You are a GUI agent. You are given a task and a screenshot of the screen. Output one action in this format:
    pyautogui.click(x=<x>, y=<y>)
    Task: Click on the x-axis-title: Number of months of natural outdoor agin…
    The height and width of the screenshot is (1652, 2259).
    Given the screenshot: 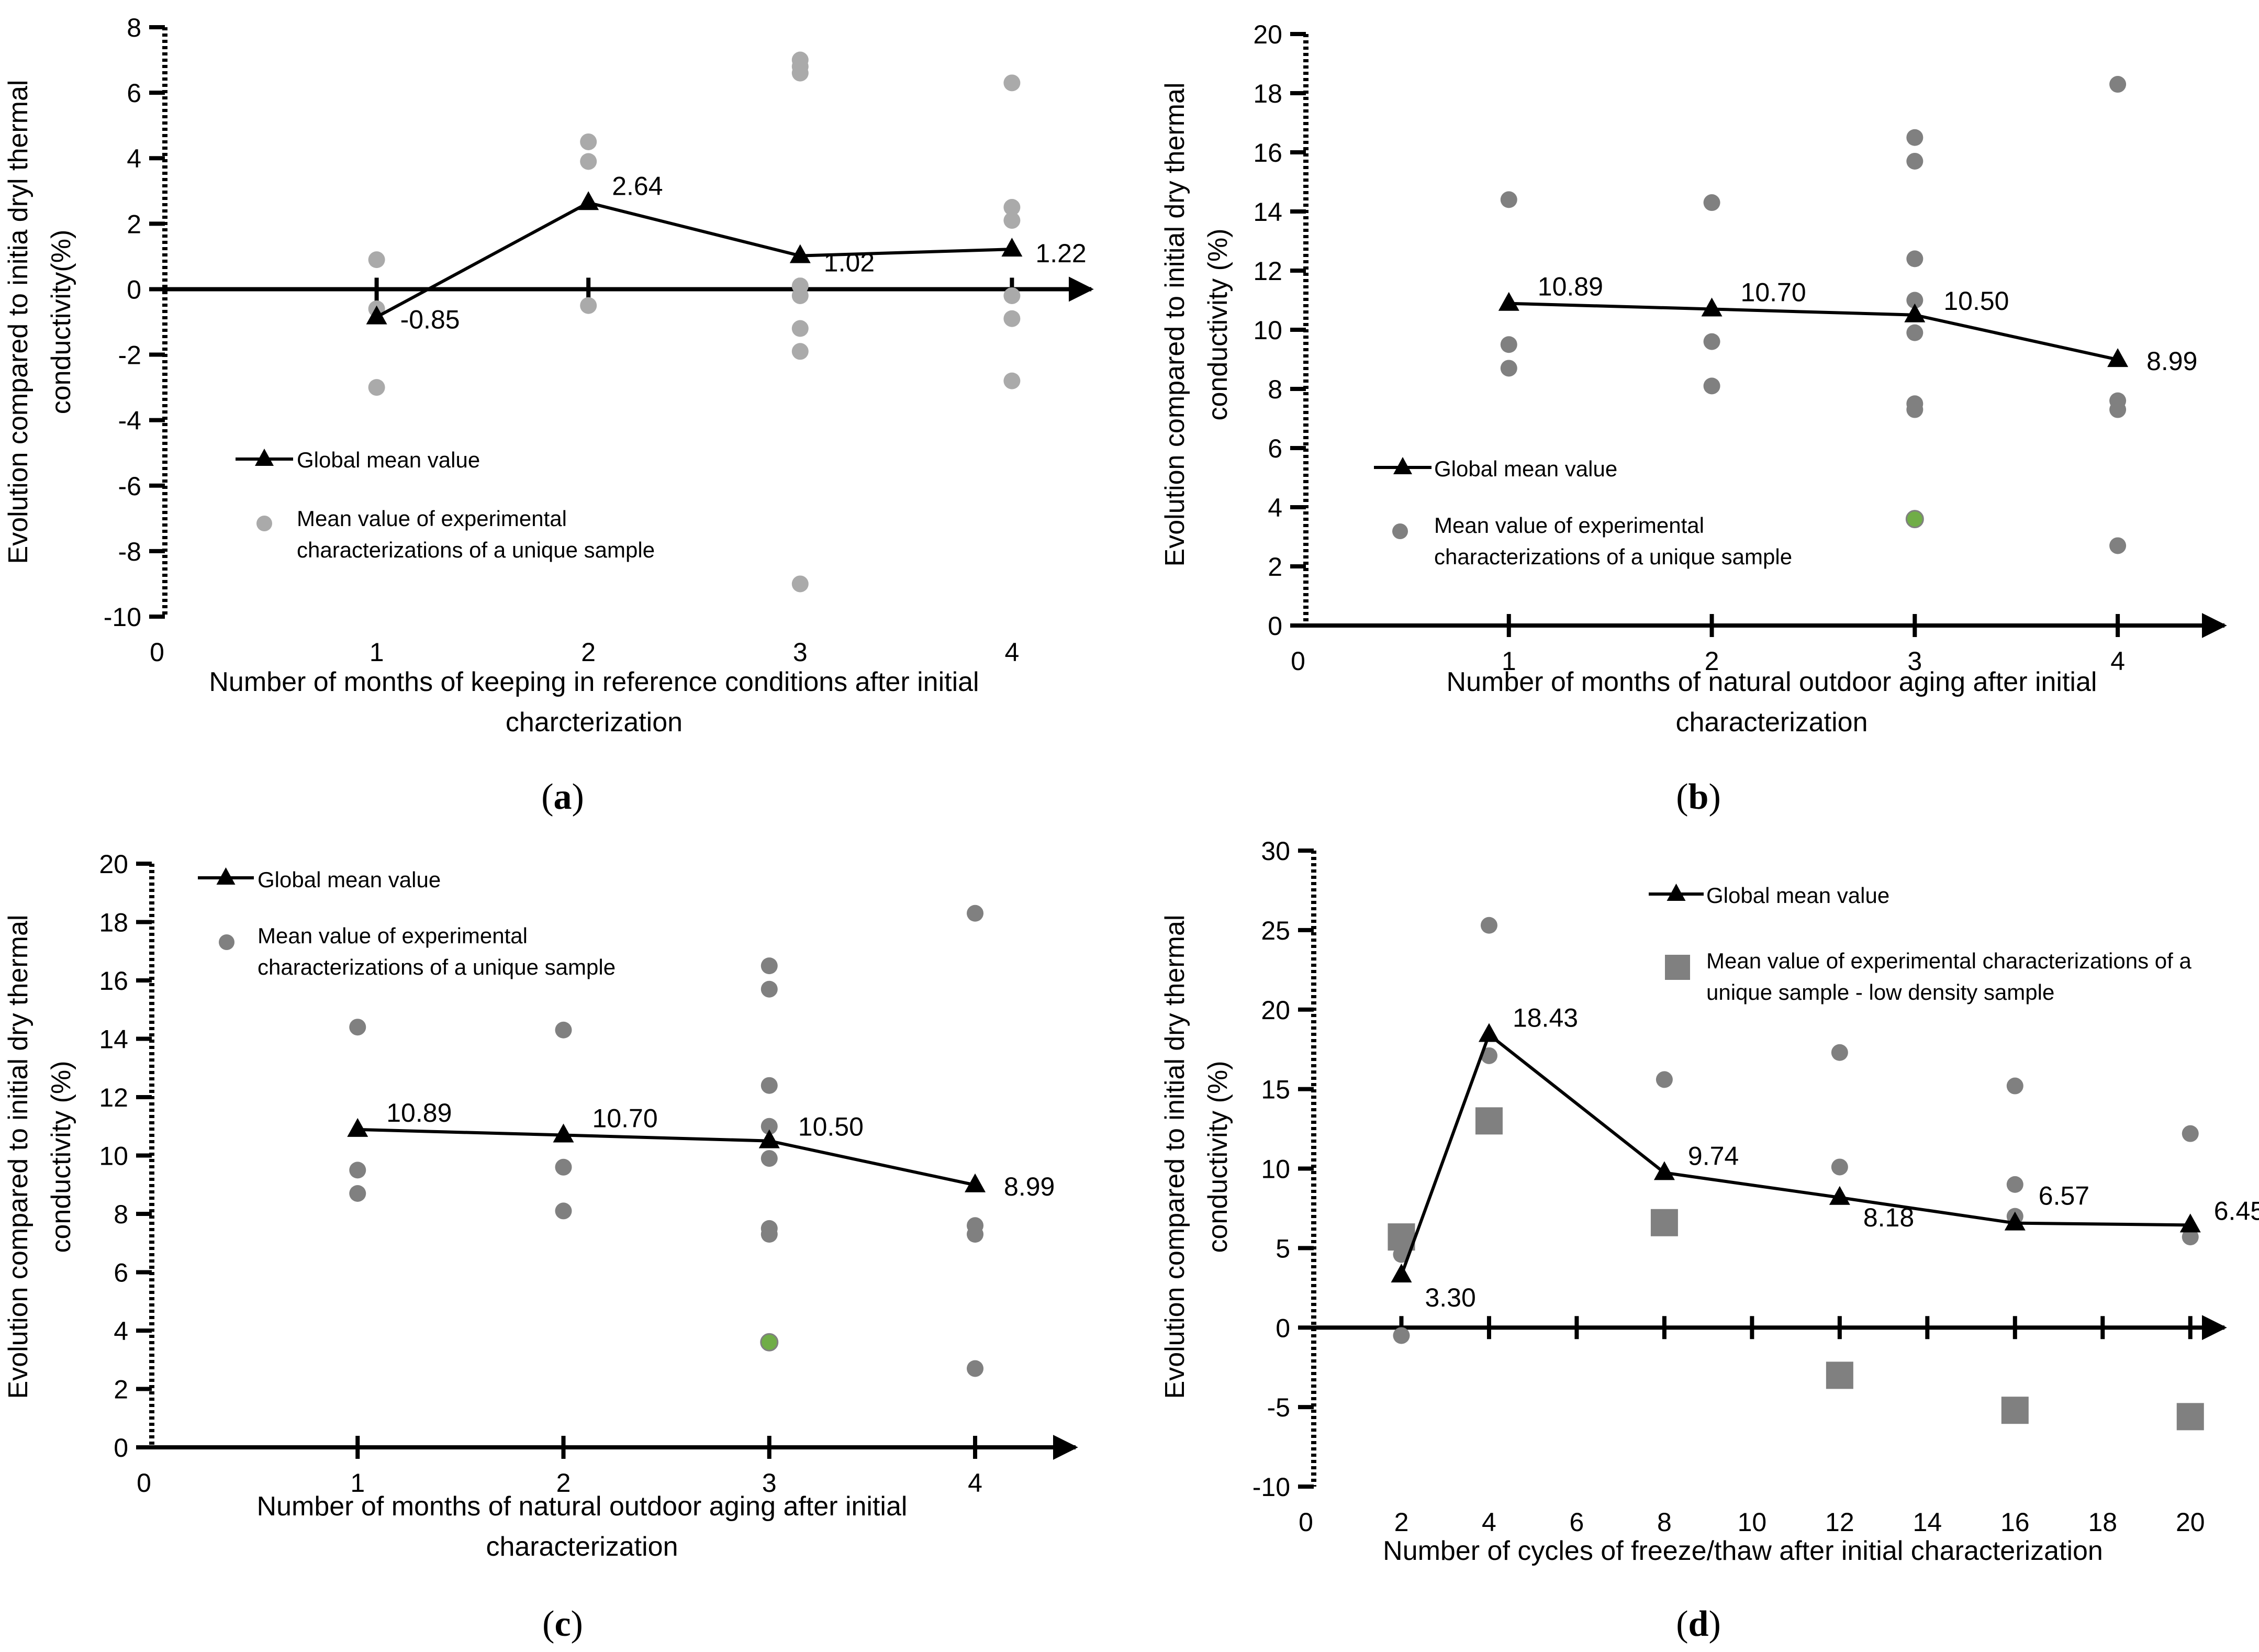 What is the action you would take?
    pyautogui.click(x=1772, y=682)
    